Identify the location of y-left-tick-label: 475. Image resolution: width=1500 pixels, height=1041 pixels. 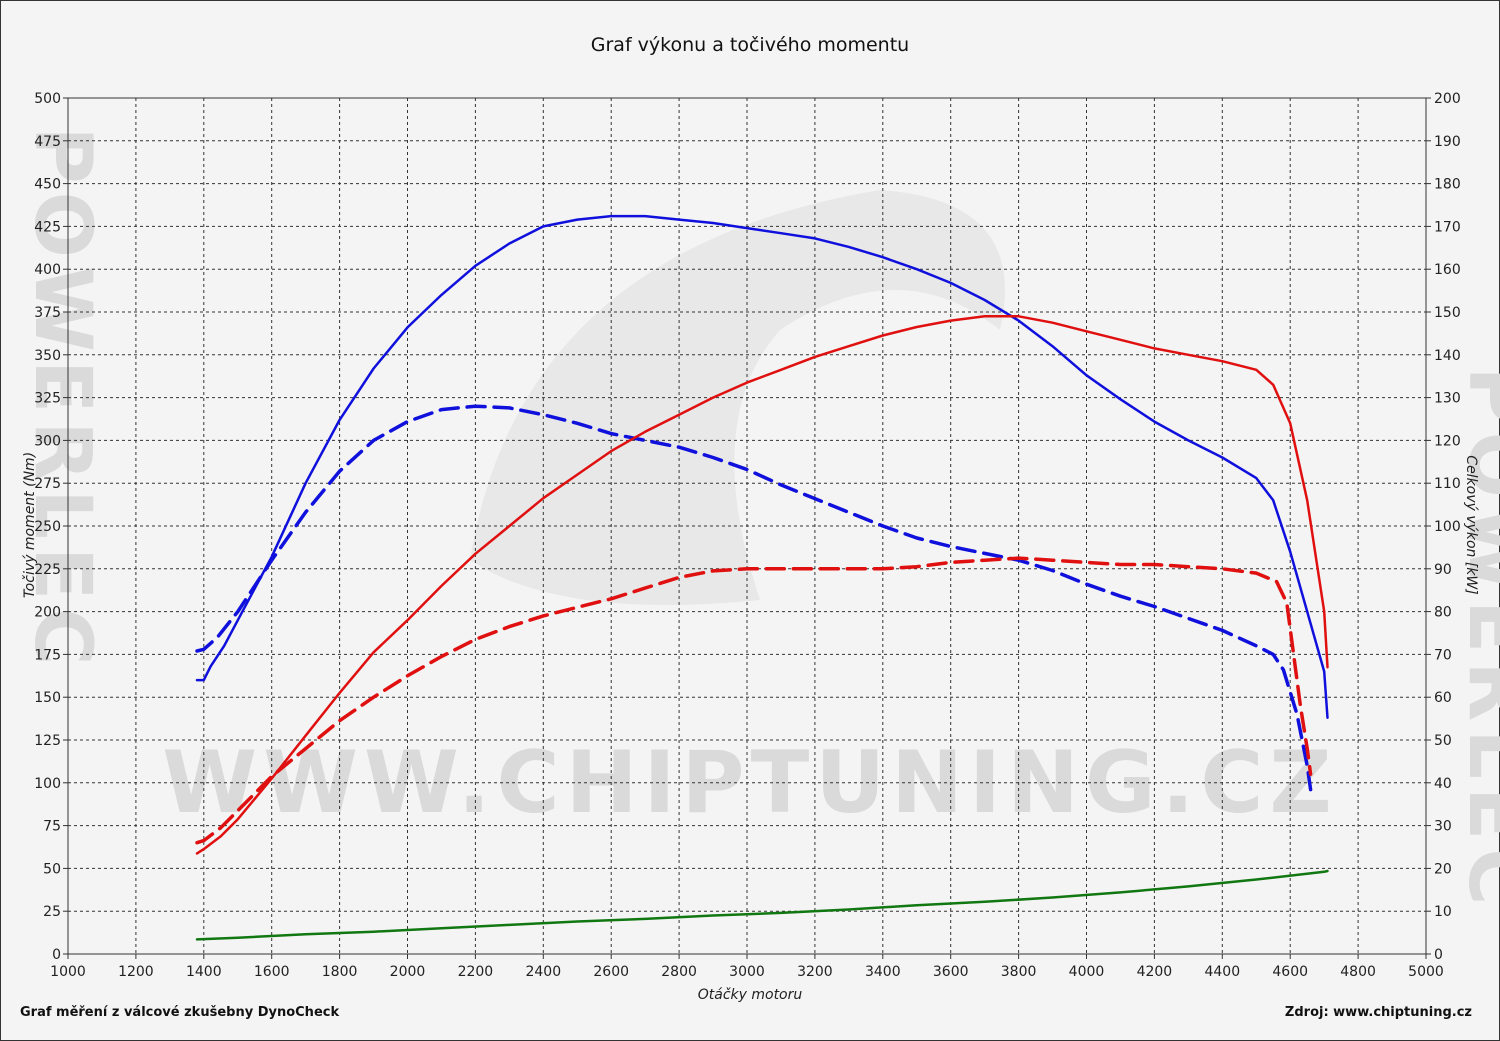
(47, 142).